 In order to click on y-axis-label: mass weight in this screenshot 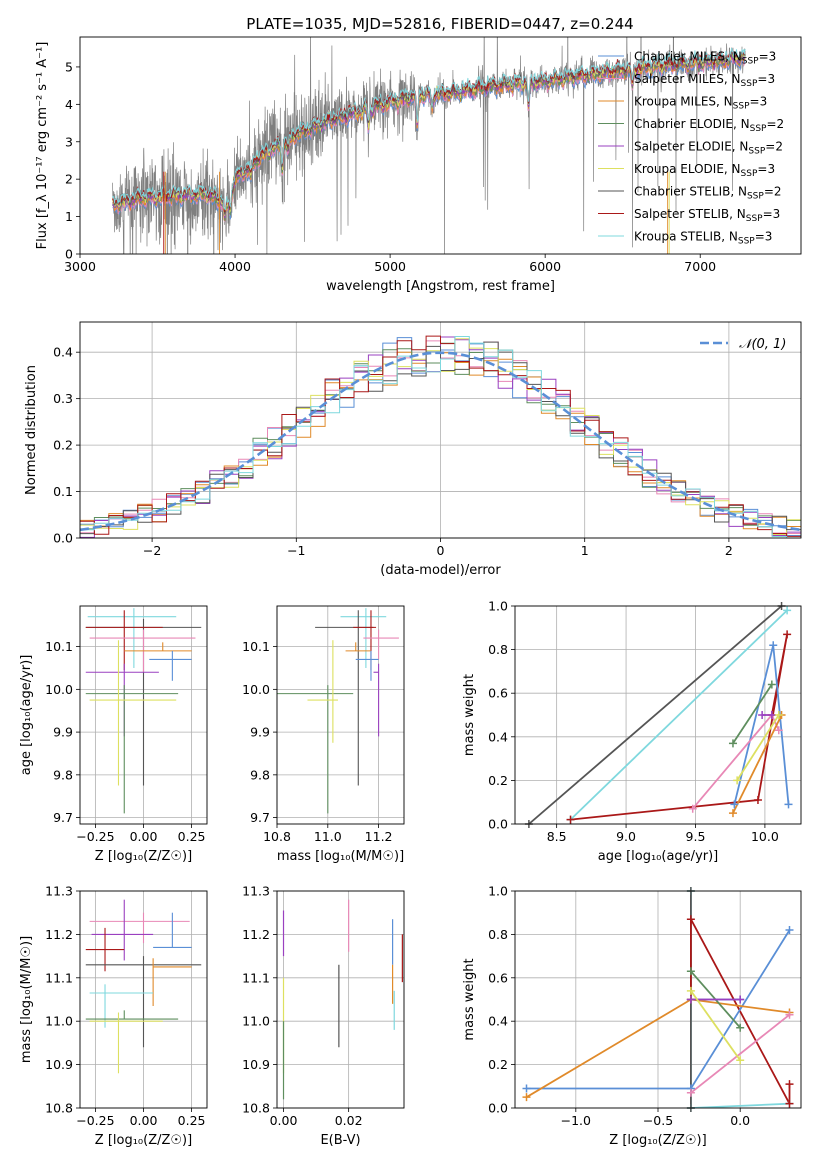, I will do `click(469, 999)`.